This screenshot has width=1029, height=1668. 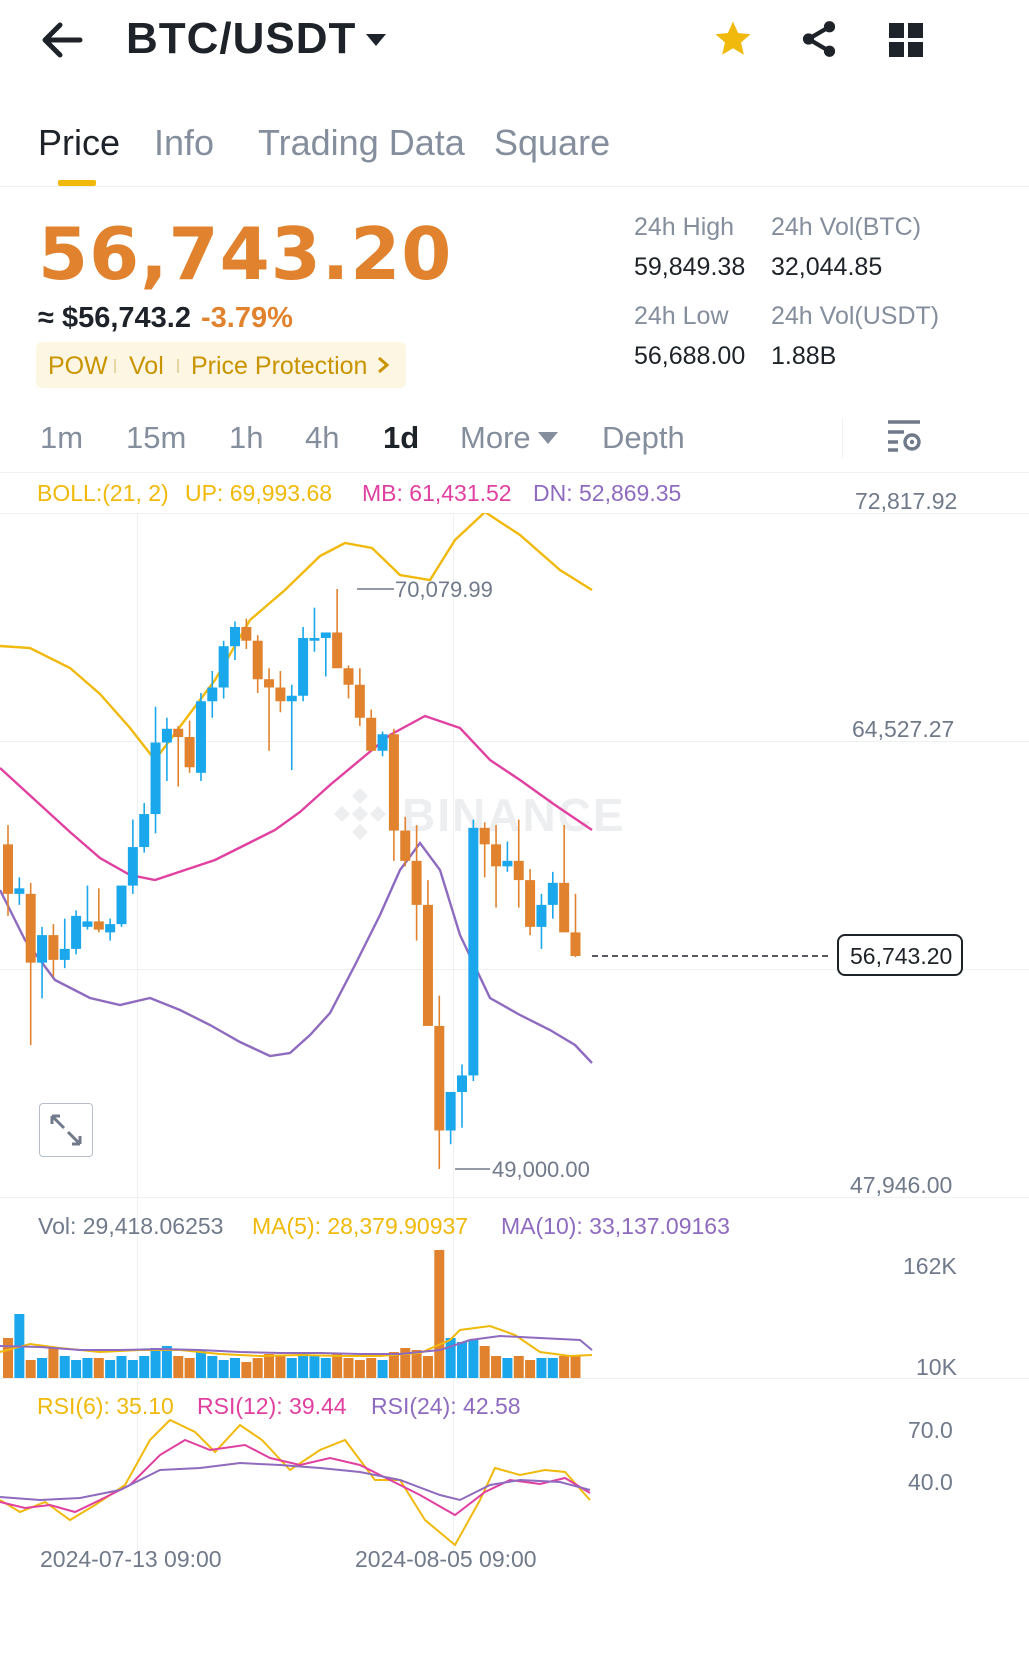 What do you see at coordinates (322, 437) in the screenshot?
I see `timeframe-4h: 4h` at bounding box center [322, 437].